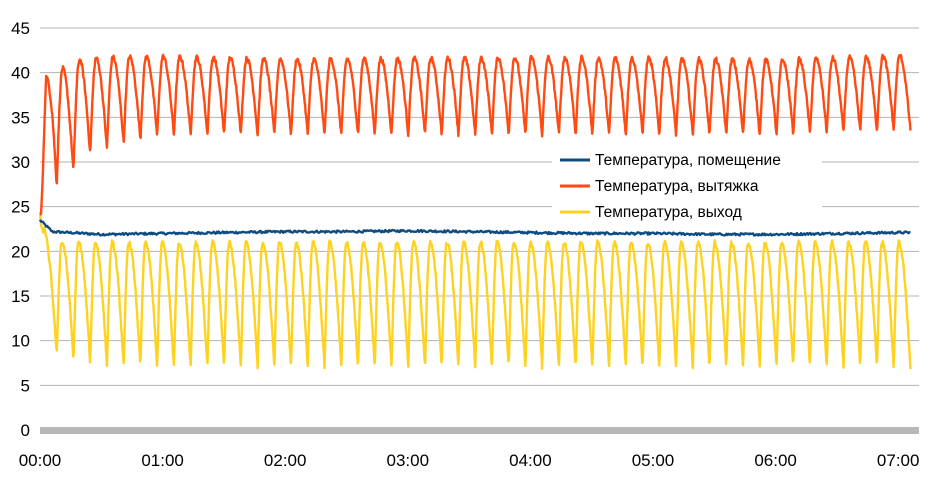  Describe the element at coordinates (653, 460) in the screenshot. I see `x-tick-label: 05:00` at that location.